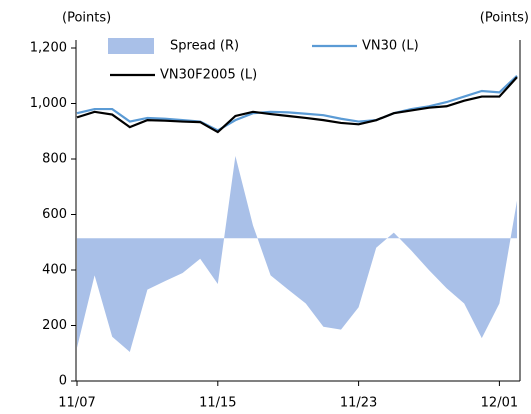 The height and width of the screenshot is (414, 531). Describe the element at coordinates (358, 403) in the screenshot. I see `x-tick-label: 11/23` at that location.